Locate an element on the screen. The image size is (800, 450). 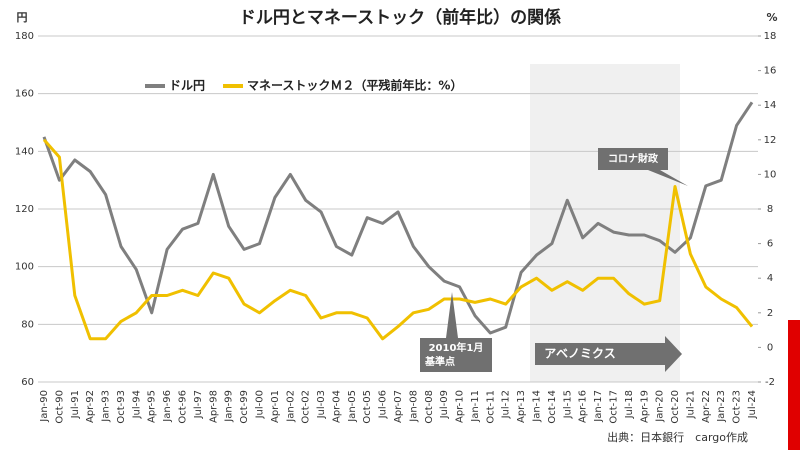
x-tick-label: Apr-22 is located at coordinates (706, 406).